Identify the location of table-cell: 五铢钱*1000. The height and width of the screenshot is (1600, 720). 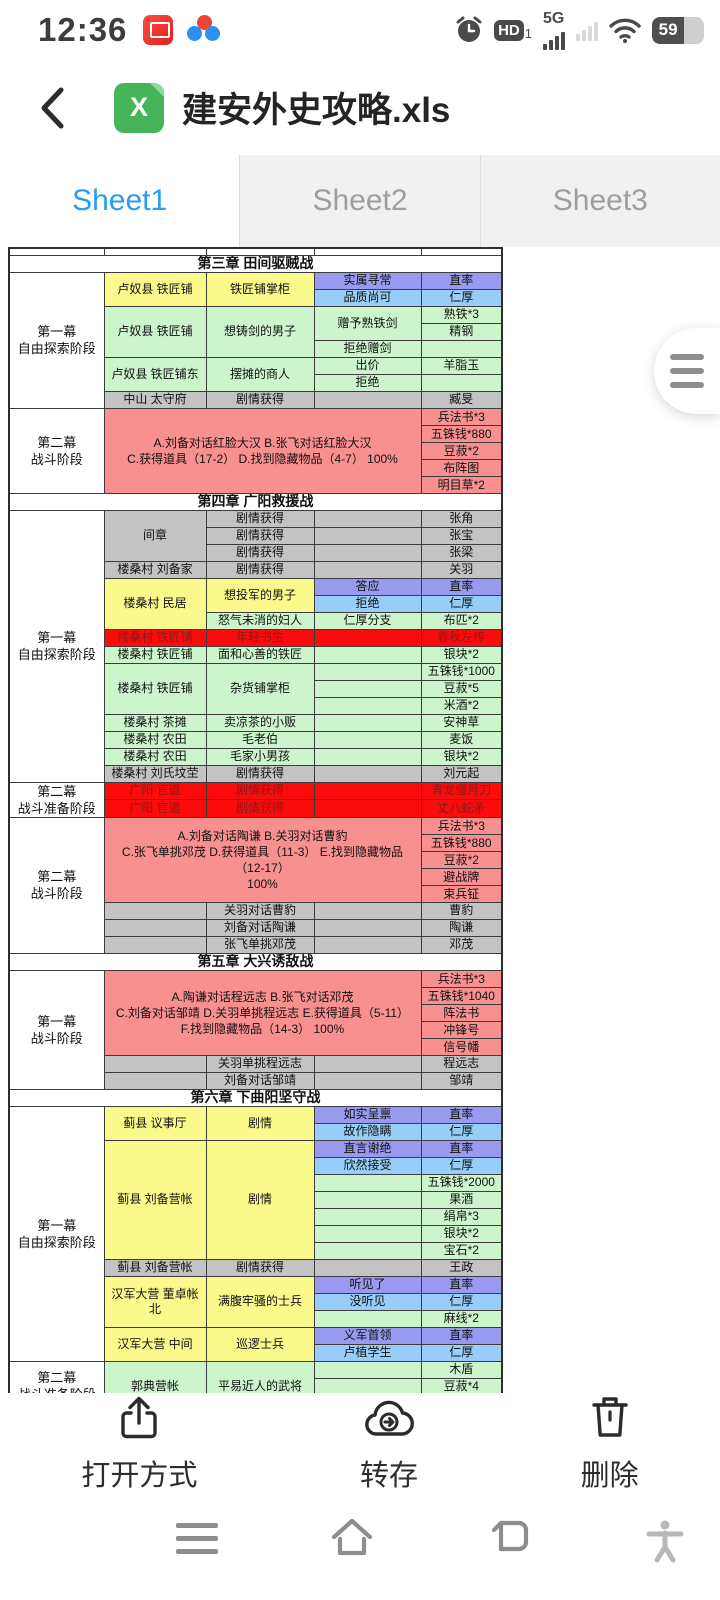
(461, 671).